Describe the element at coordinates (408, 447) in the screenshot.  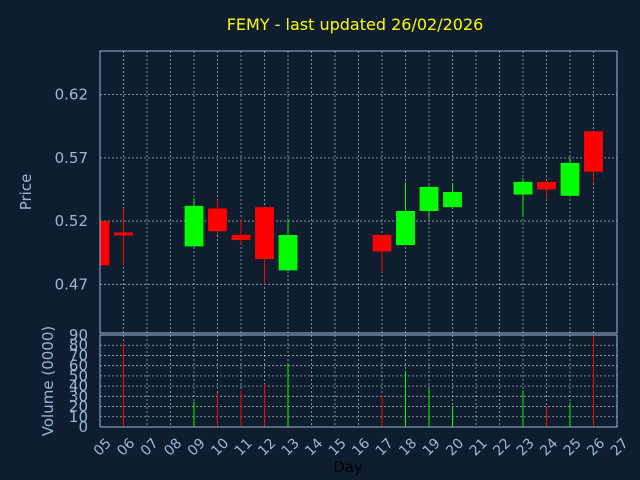
I see `x-tick-label: 18` at that location.